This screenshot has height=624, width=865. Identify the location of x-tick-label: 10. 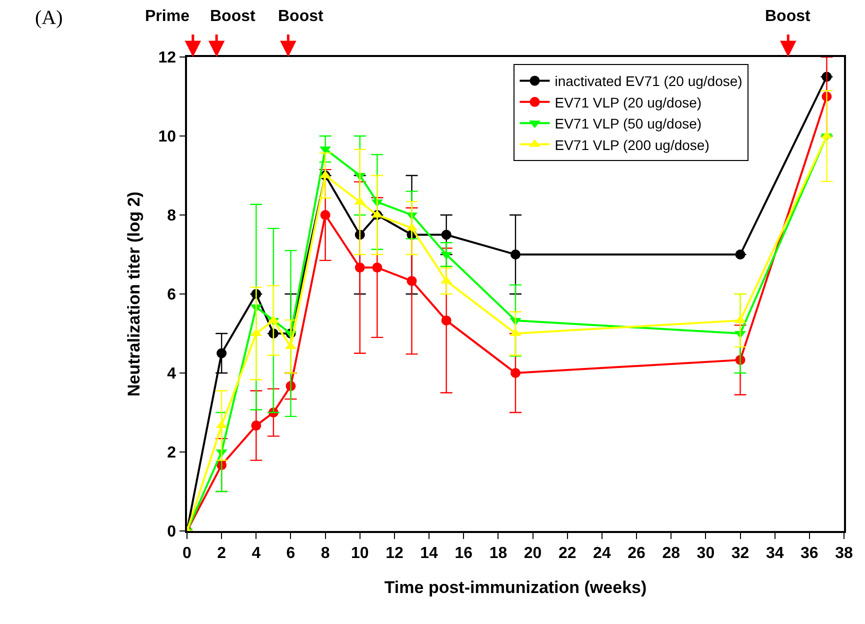
(359, 553).